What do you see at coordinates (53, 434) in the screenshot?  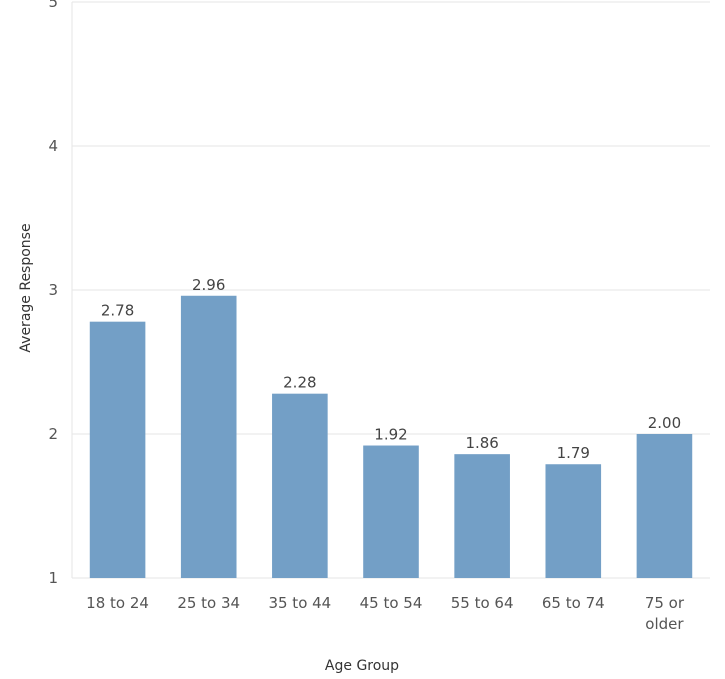 I see `y-tick-label-2: 2` at bounding box center [53, 434].